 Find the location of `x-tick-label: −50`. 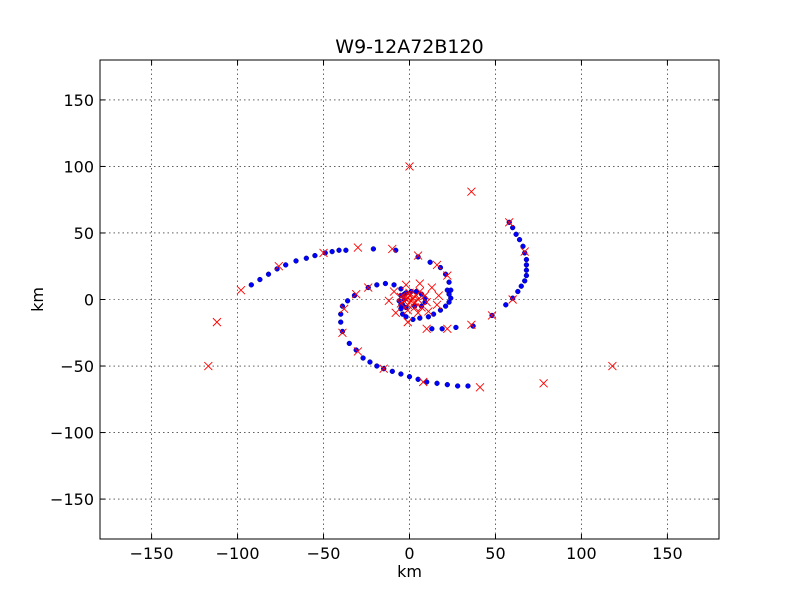

x-tick-label: −50 is located at coordinates (324, 553).